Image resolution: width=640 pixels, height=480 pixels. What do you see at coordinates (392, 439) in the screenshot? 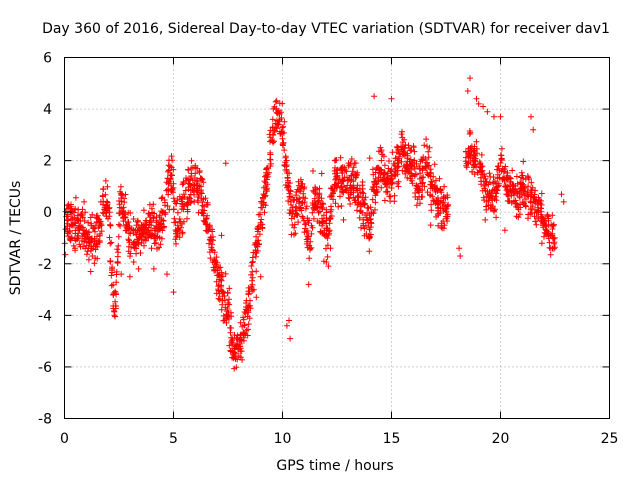
I see `x-tick-label: 15` at bounding box center [392, 439].